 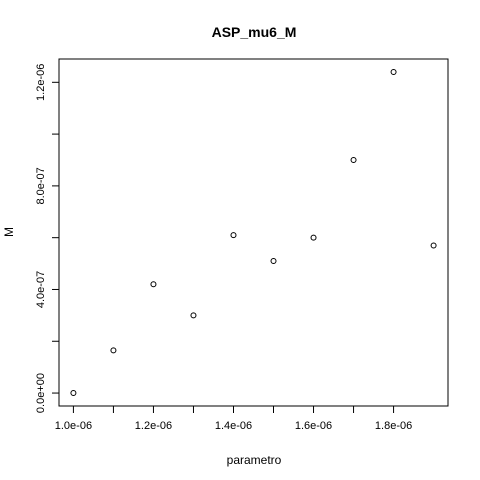 I want to click on x-tick-label: 1.8e-06, so click(x=393, y=426).